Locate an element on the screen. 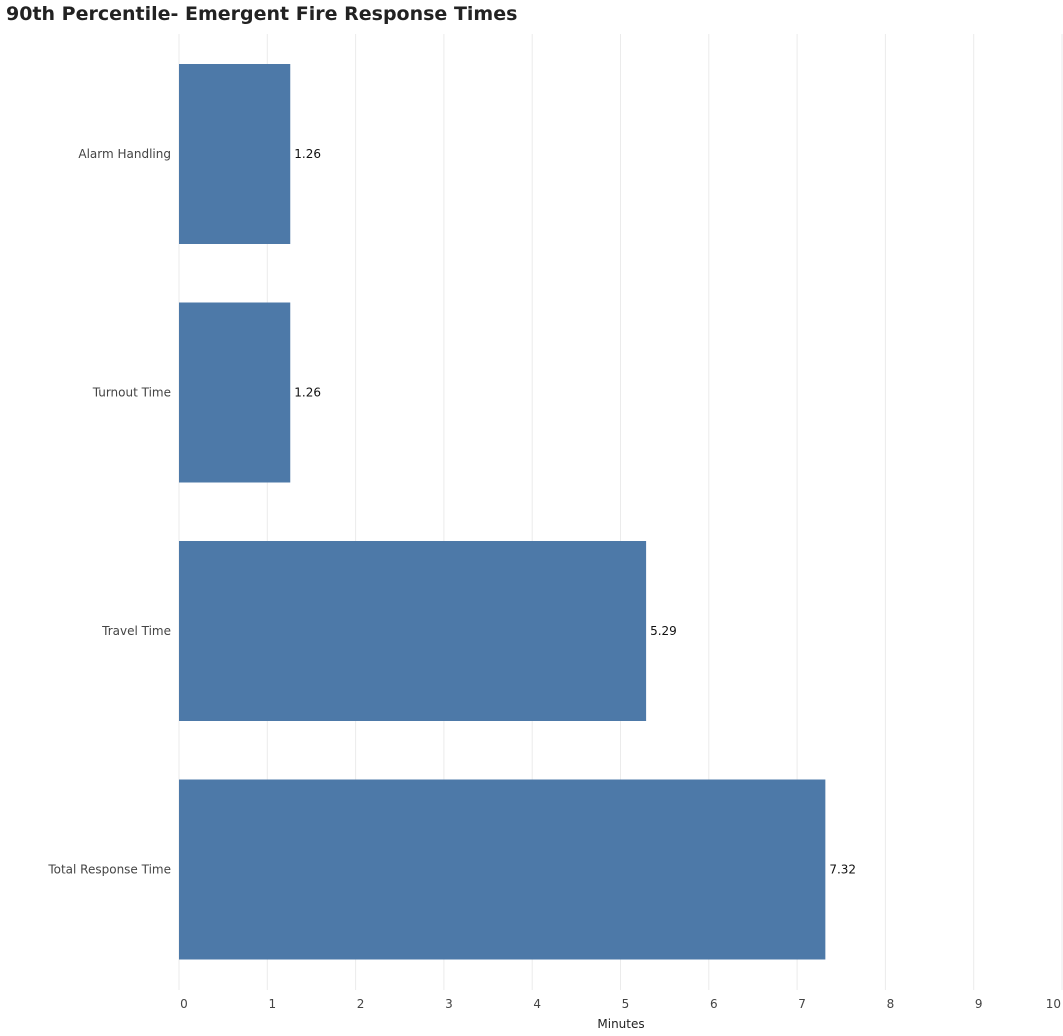 This screenshot has width=1063, height=1036. x-tick-label: 7 is located at coordinates (802, 1004).